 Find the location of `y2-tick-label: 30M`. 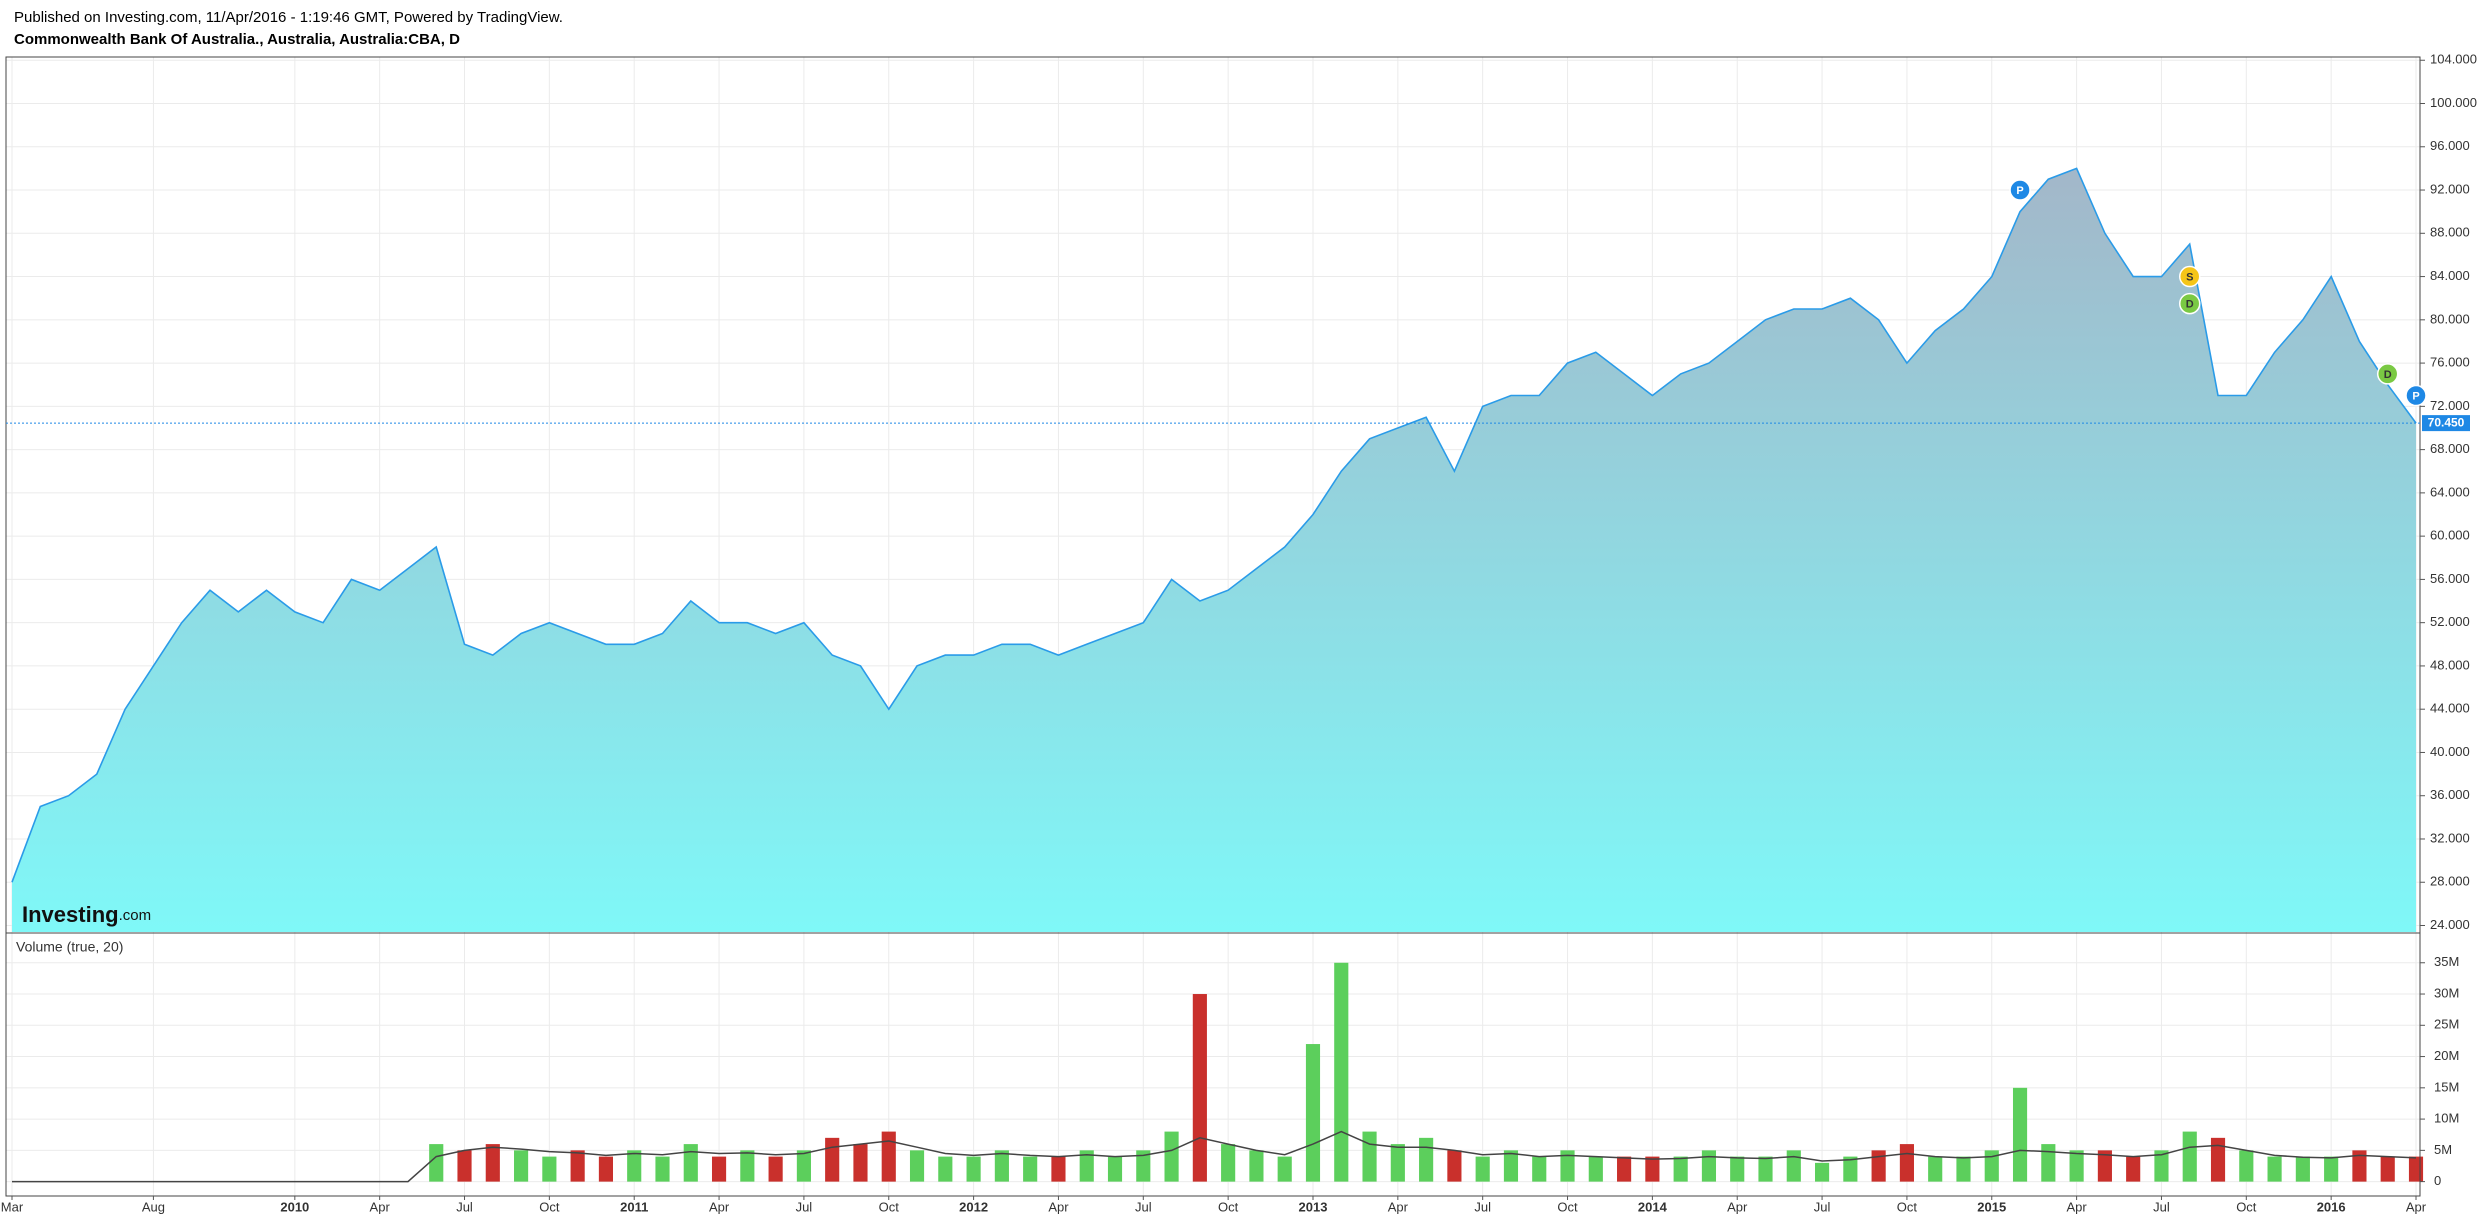

y2-tick-label: 30M is located at coordinates (2446, 992).